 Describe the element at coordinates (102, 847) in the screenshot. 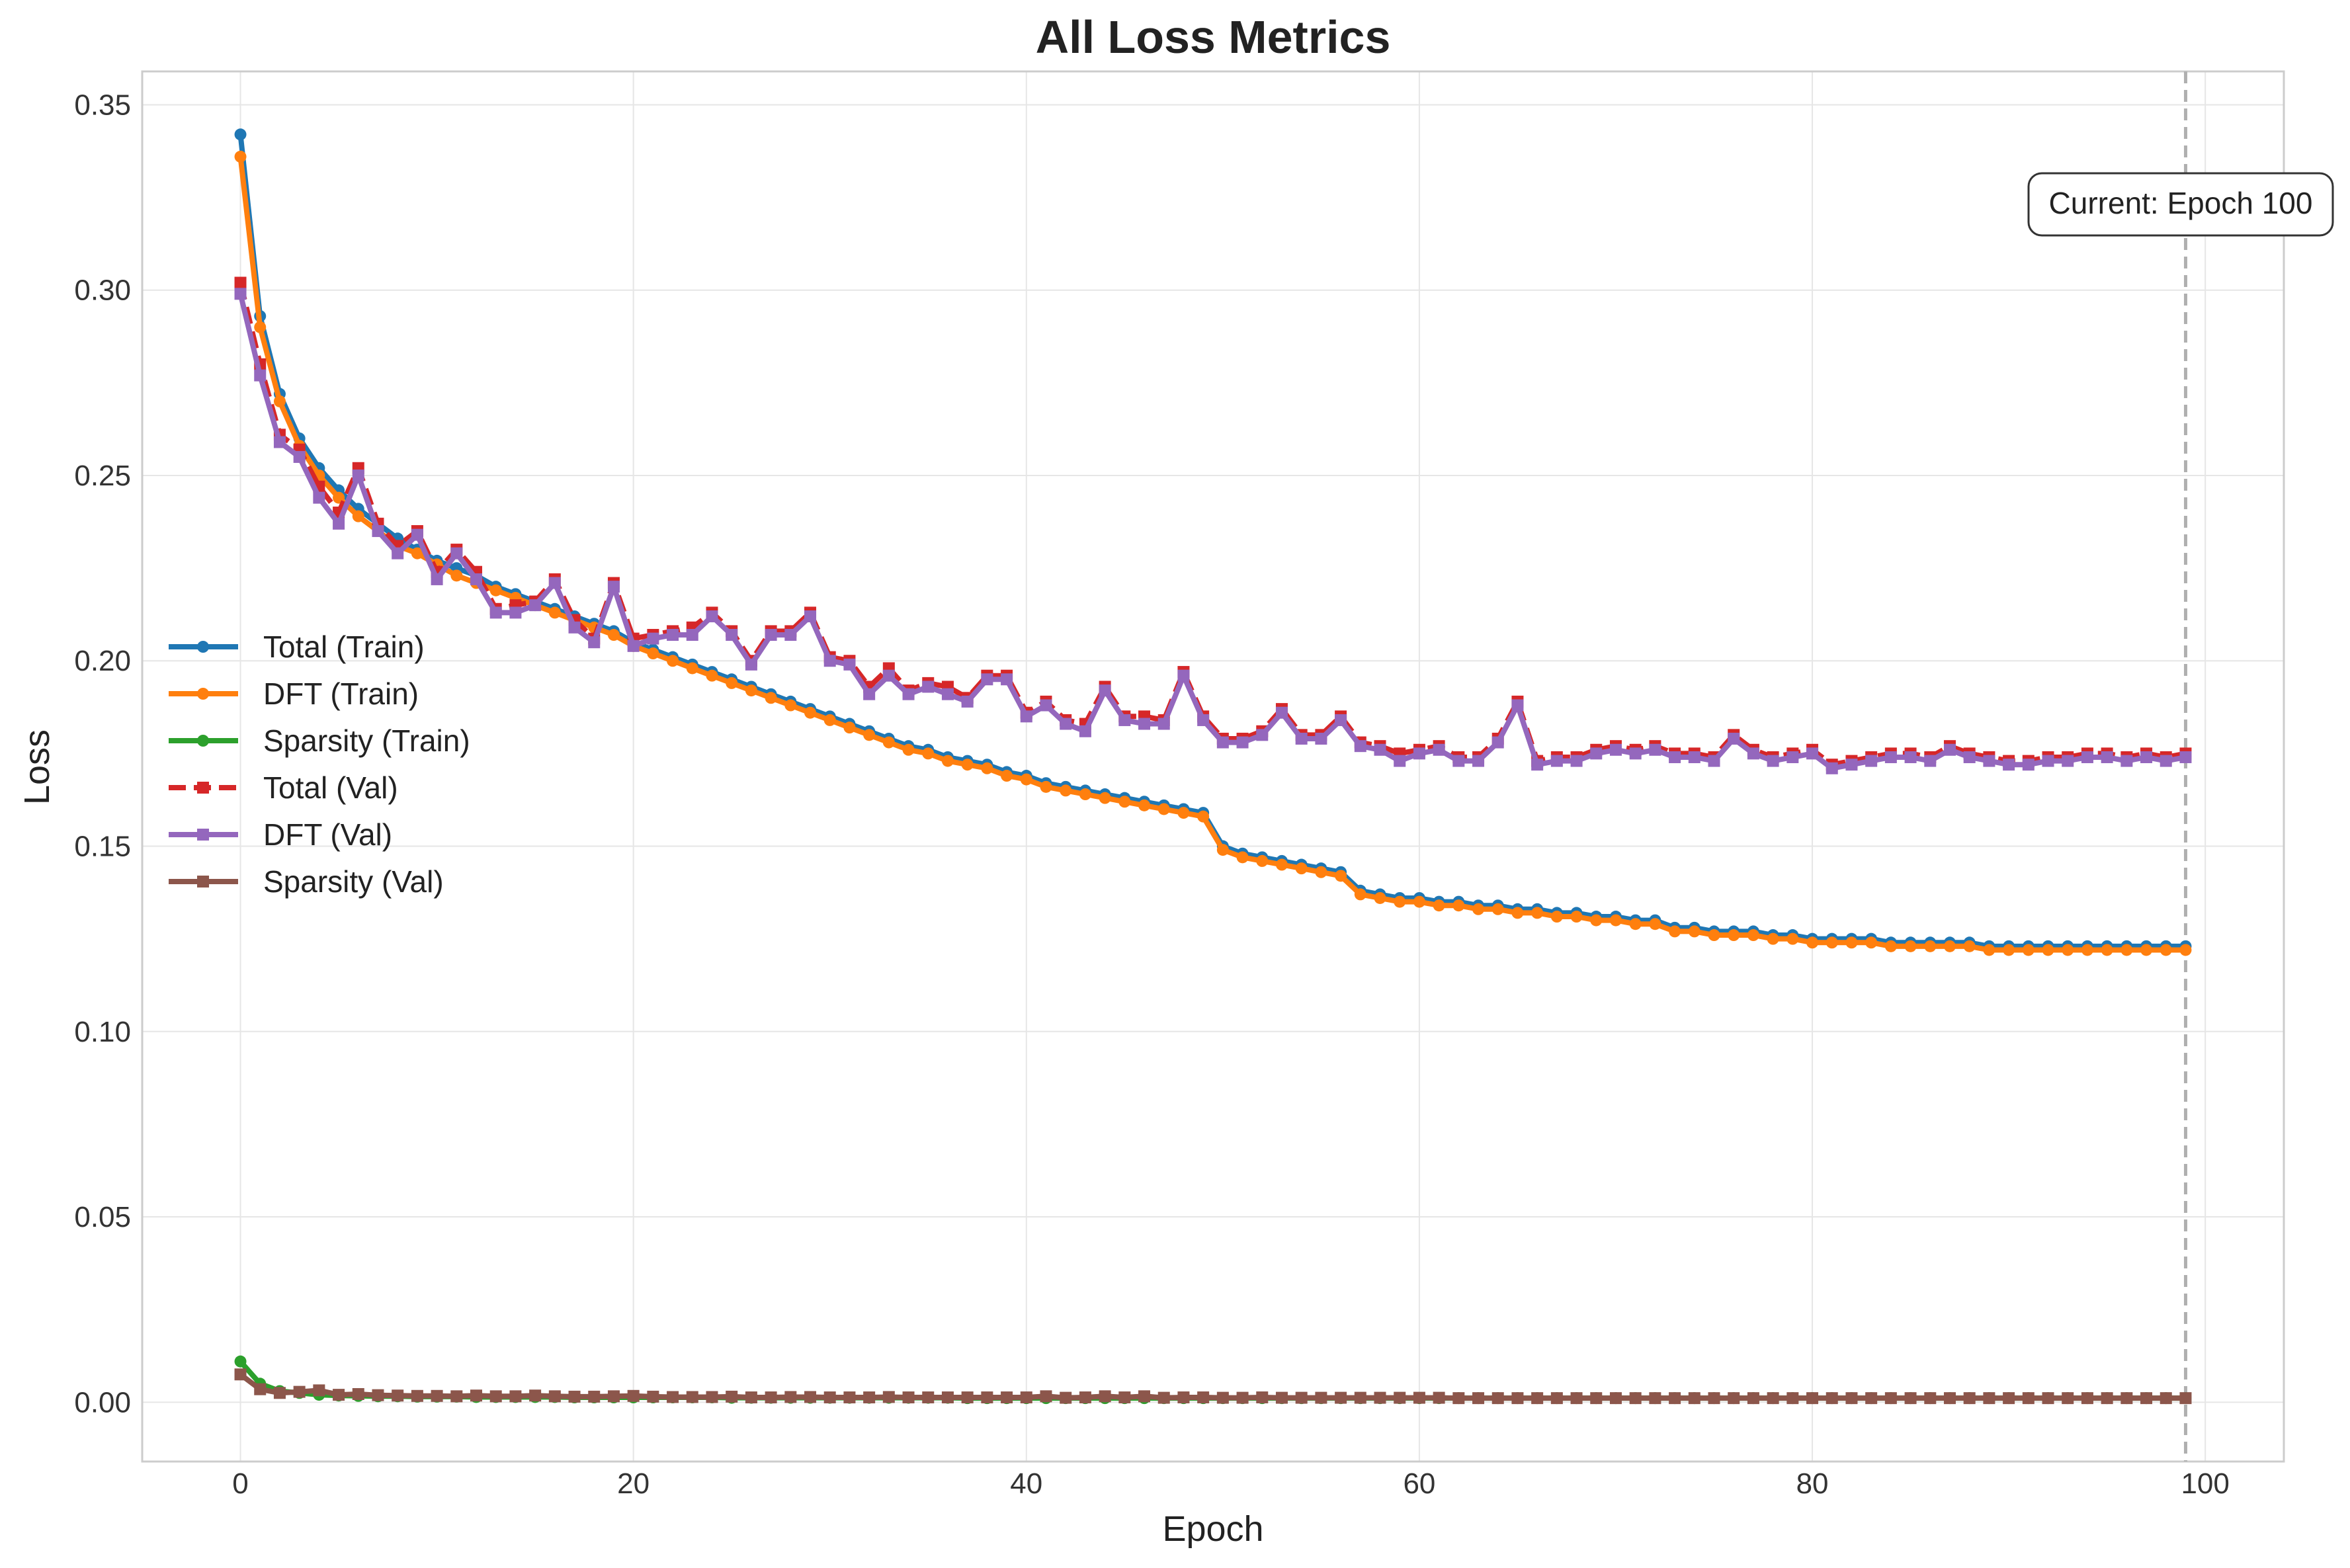

I see `y-tick-label: 0.15` at that location.